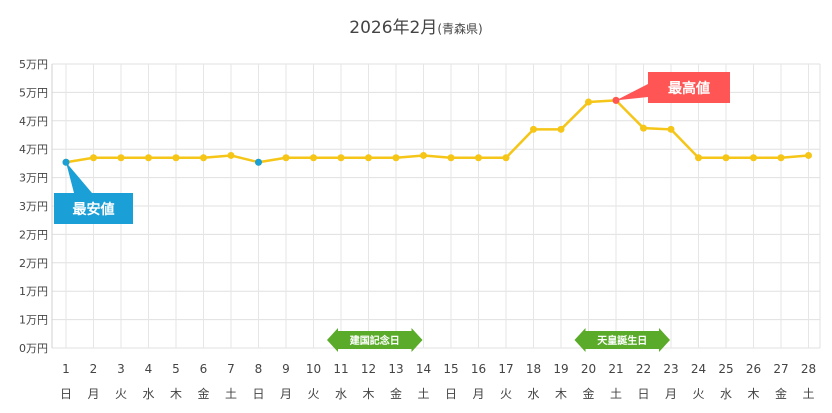 This screenshot has width=832, height=413. What do you see at coordinates (313, 369) in the screenshot?
I see `x-tick-label: 10` at bounding box center [313, 369].